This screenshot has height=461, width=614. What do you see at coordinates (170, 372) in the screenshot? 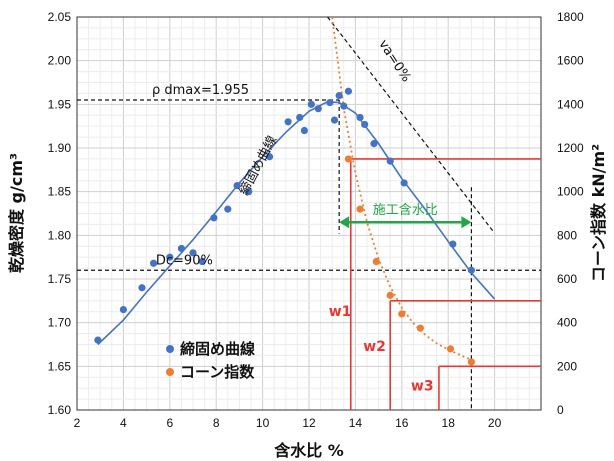
I see `legend-marker-cone` at bounding box center [170, 372].